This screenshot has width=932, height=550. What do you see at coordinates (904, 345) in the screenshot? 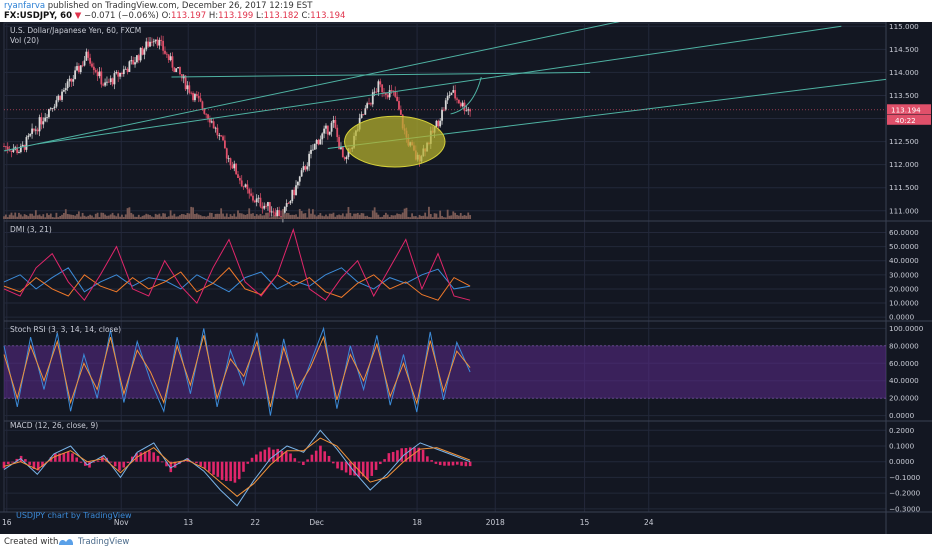
I see `stoch-tick-label: 80.0000` at bounding box center [904, 345].